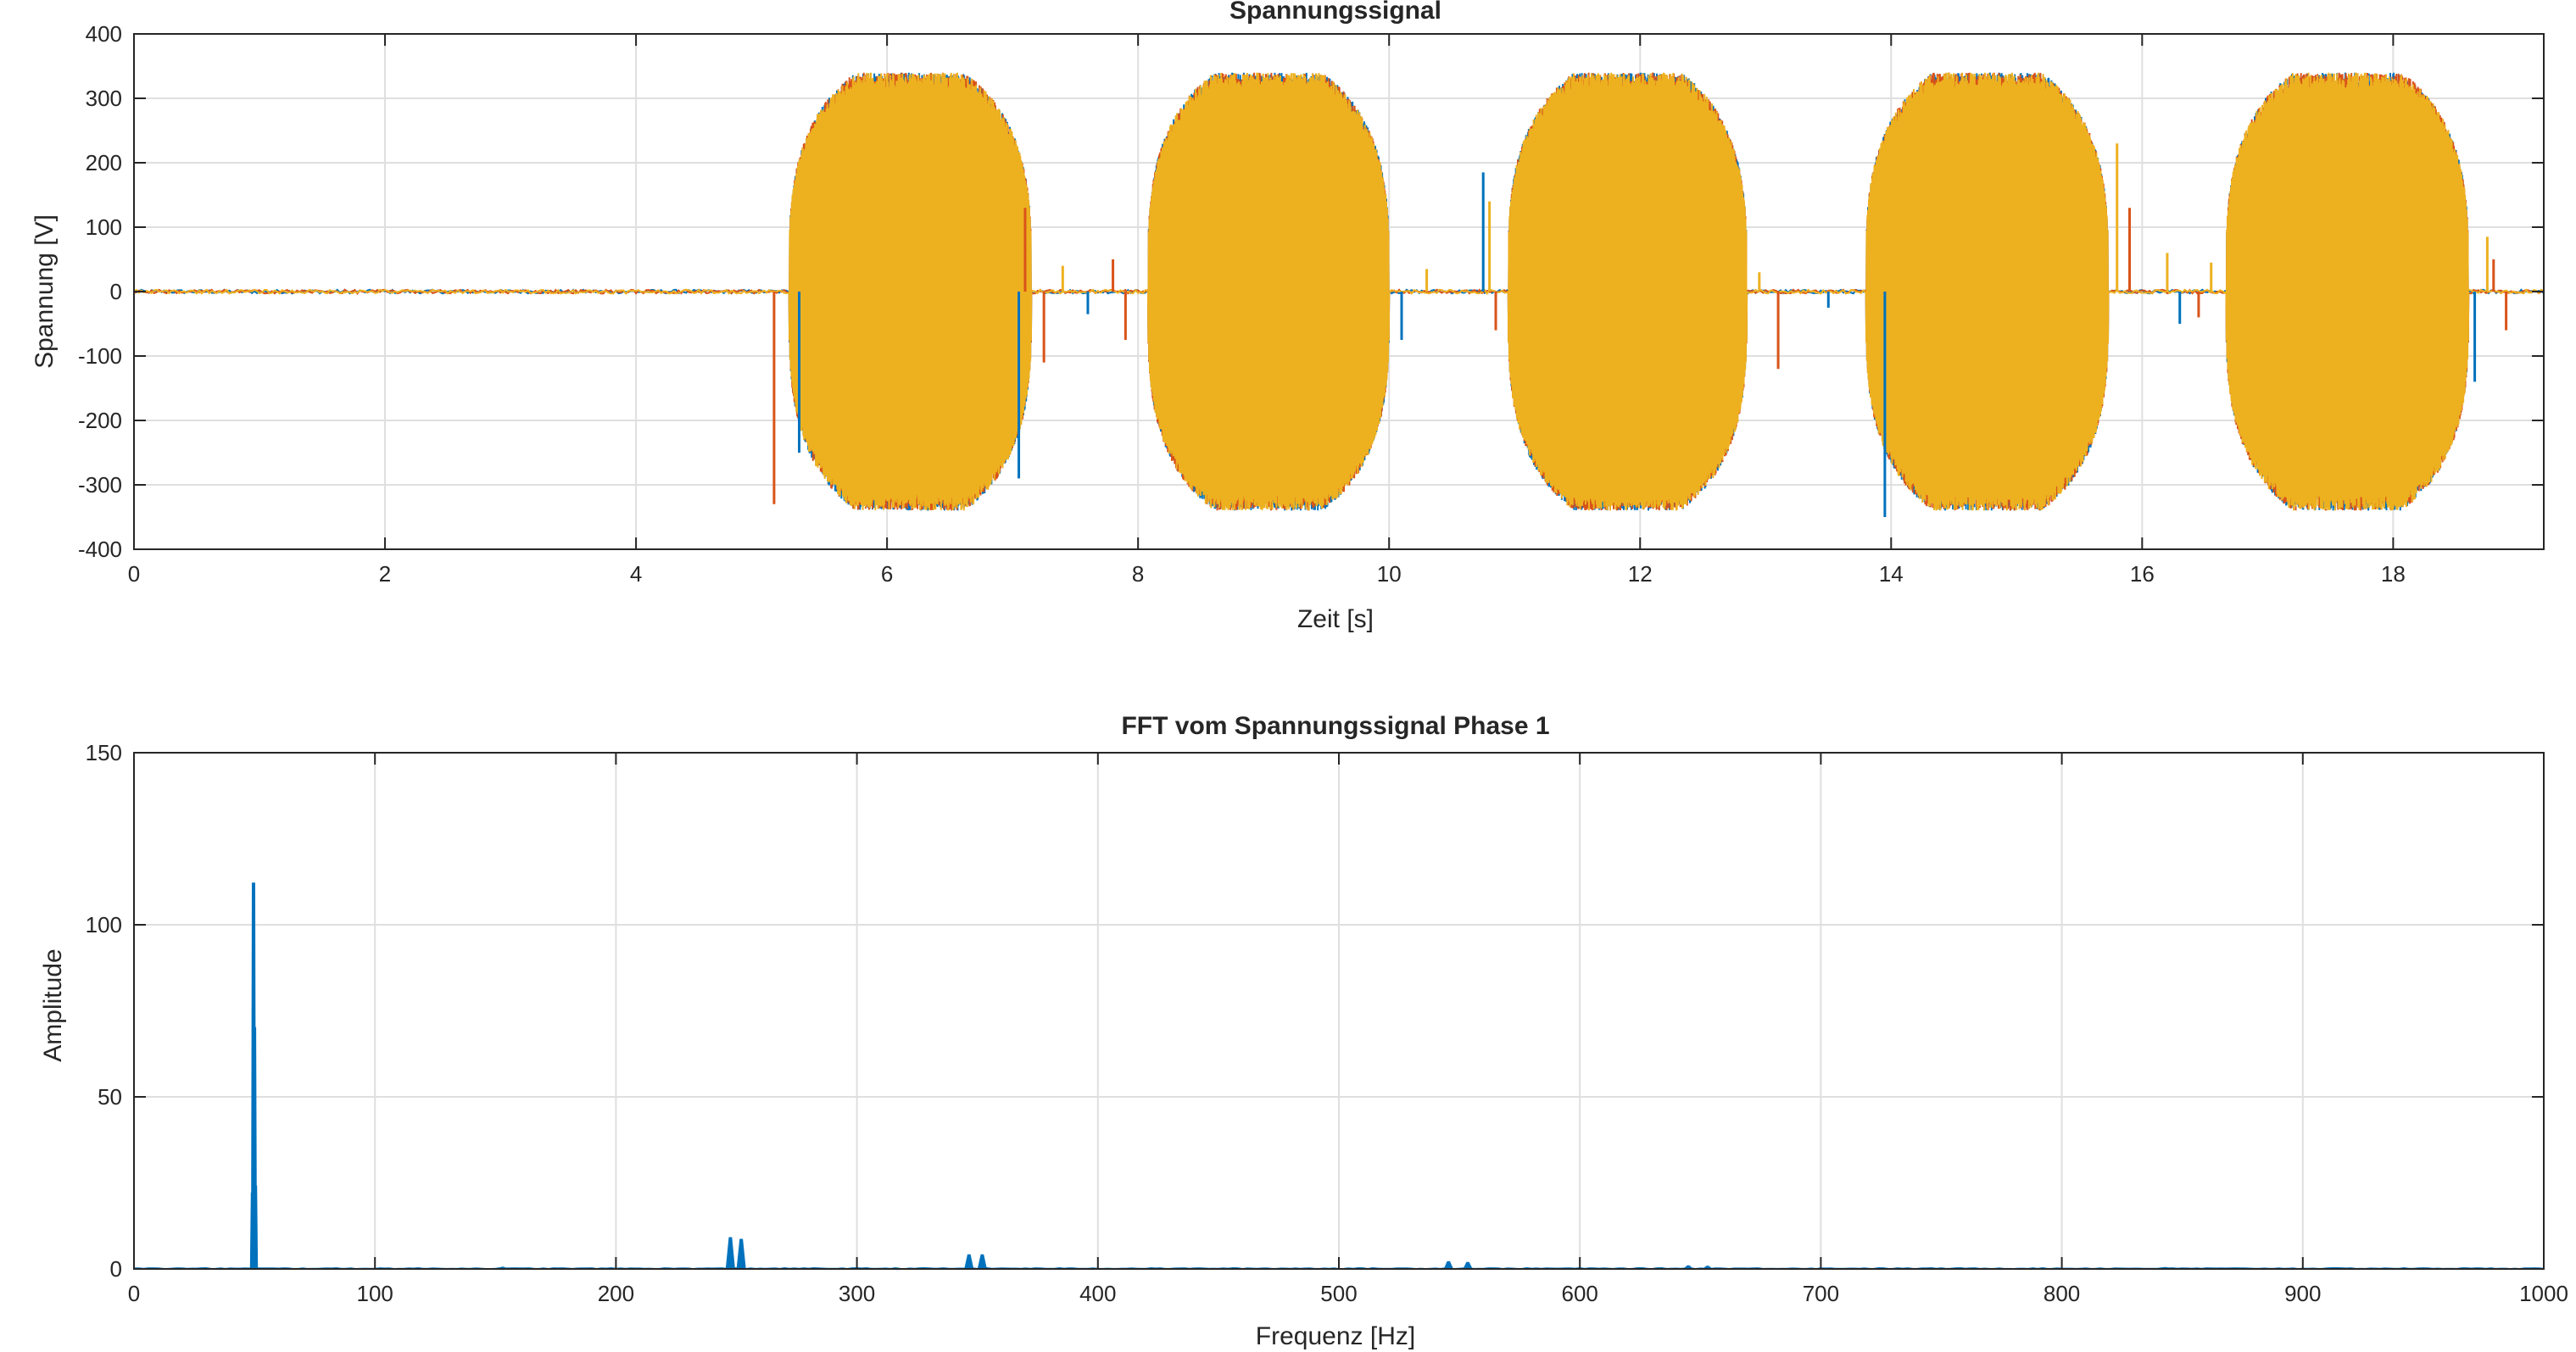  Describe the element at coordinates (104, 162) in the screenshot. I see `voltage-chart-ytick-label: 200` at that location.